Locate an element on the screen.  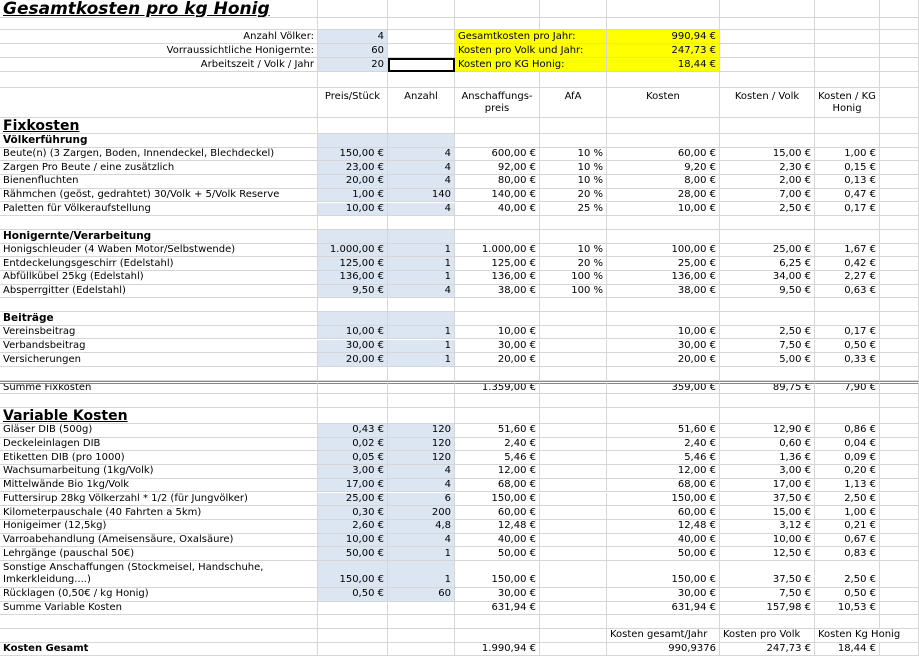
value-cell: 0,30 € is located at coordinates (353, 513).